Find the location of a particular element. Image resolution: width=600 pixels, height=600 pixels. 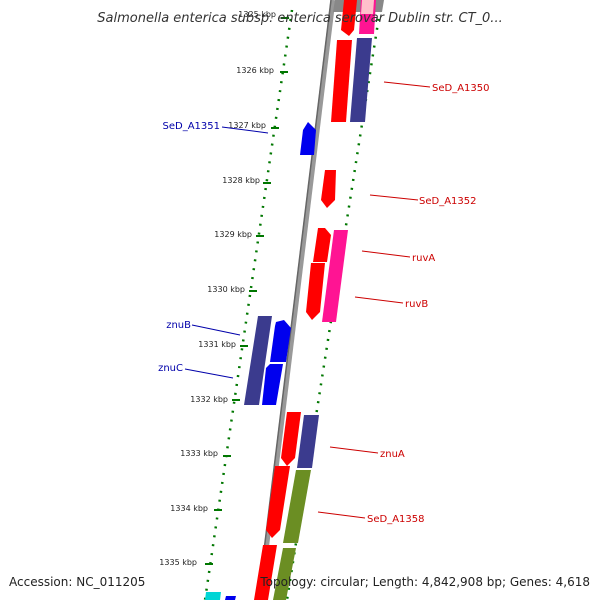

gene-label: SeD_A1350 is located at coordinates (461, 88).